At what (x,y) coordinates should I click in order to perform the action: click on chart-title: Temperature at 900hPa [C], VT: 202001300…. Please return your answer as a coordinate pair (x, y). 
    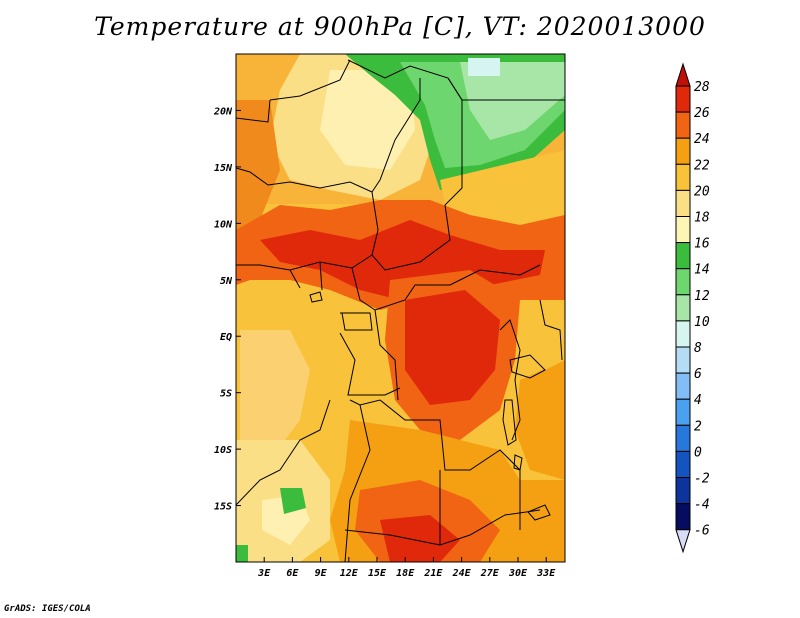
    Looking at the image, I should click on (400, 26).